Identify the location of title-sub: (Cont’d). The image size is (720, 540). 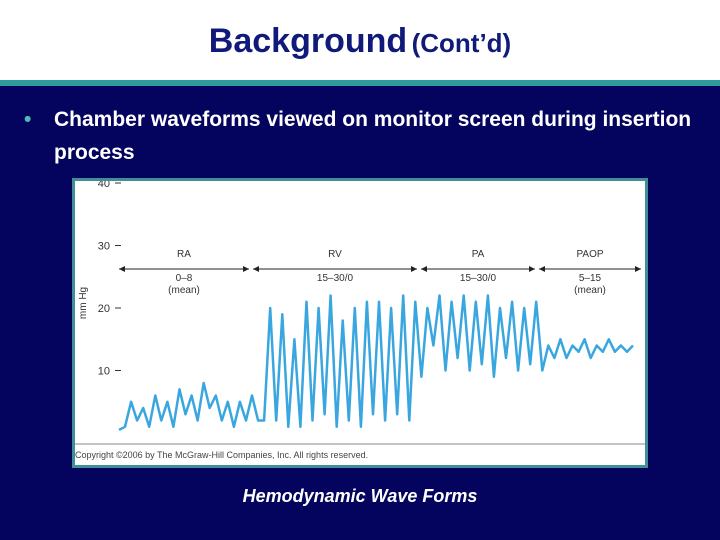
(461, 43).